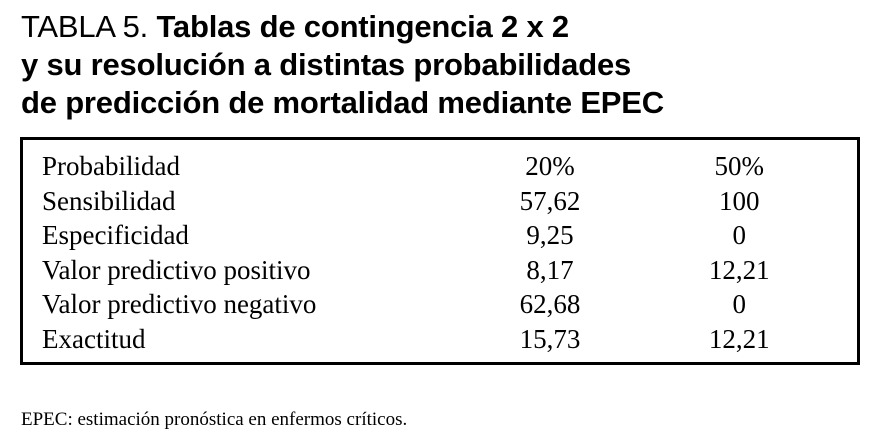 Image resolution: width=888 pixels, height=431 pixels. Describe the element at coordinates (550, 200) in the screenshot. I see `value-20-percent: 57,62` at that location.